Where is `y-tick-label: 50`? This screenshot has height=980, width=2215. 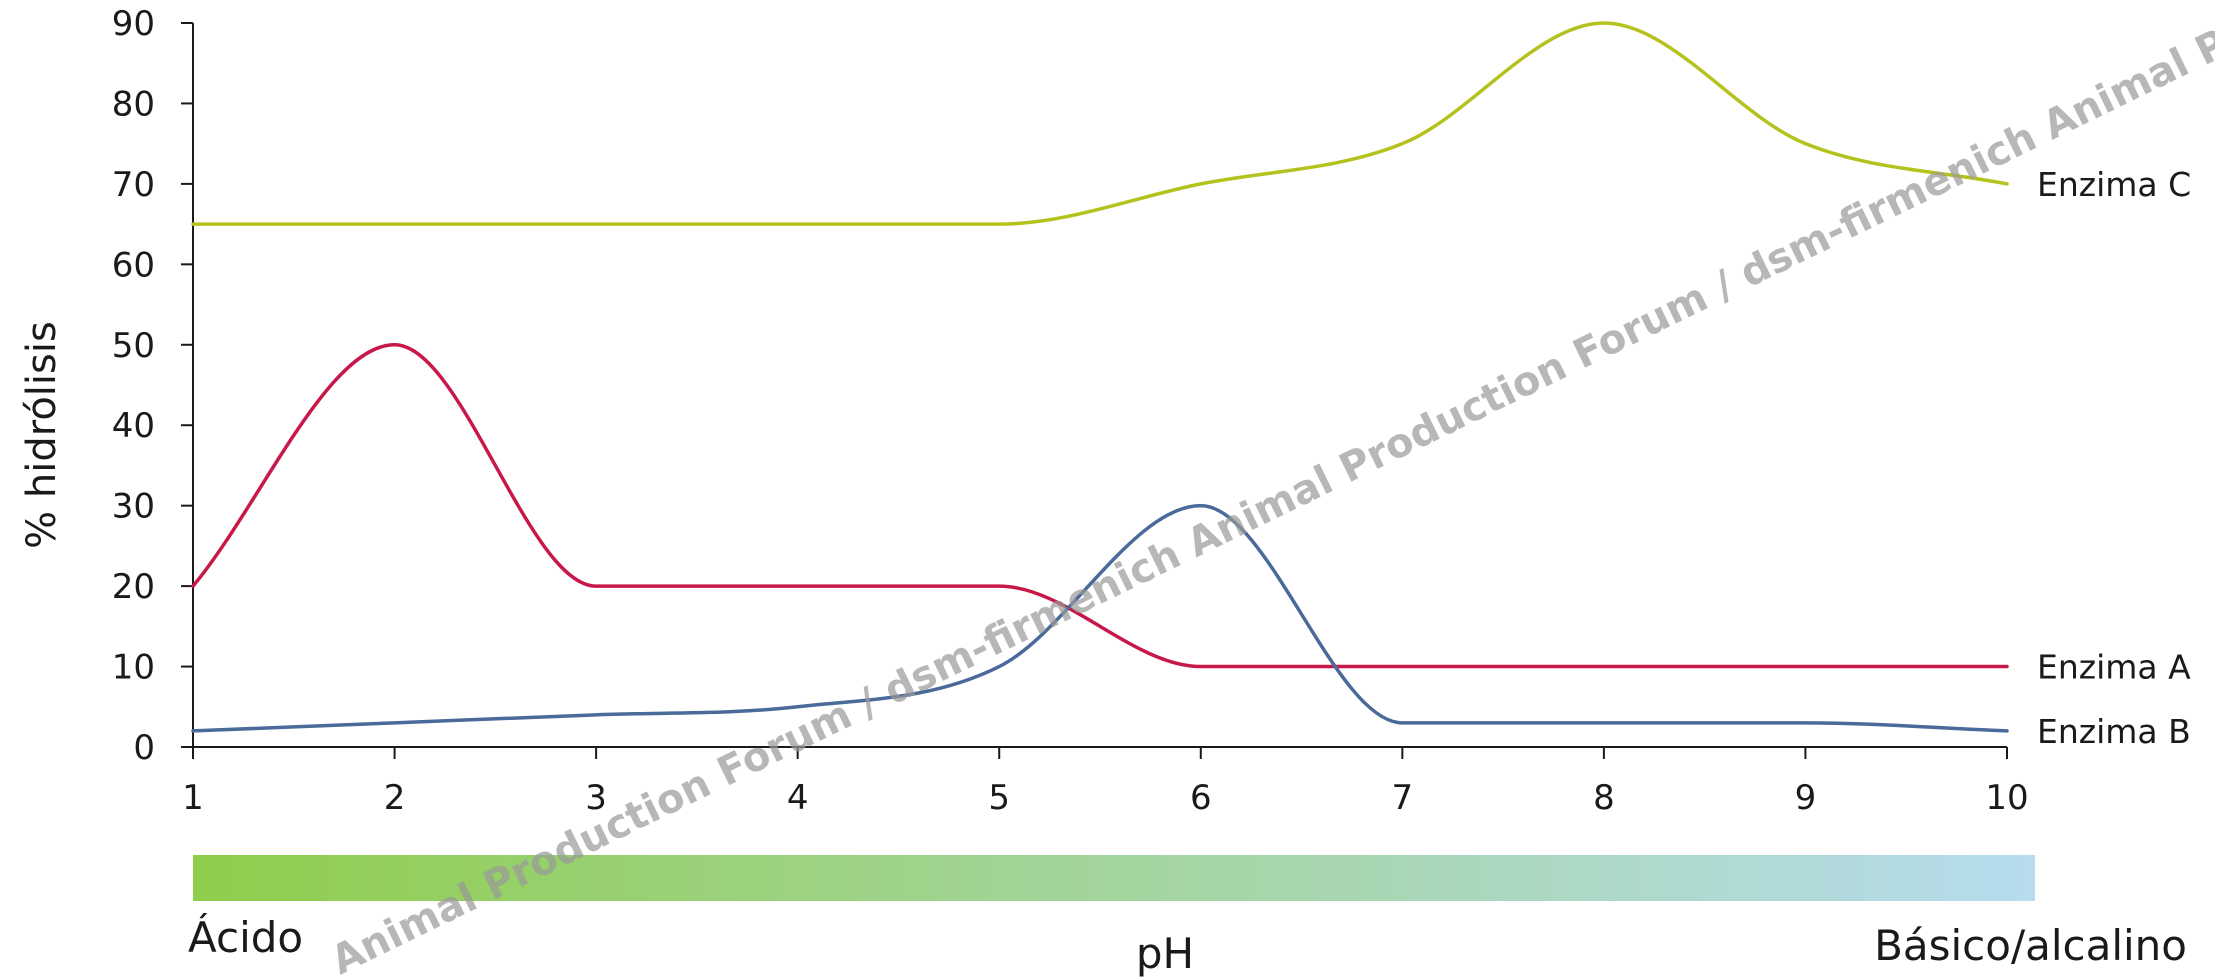 y-tick-label: 50 is located at coordinates (133, 346).